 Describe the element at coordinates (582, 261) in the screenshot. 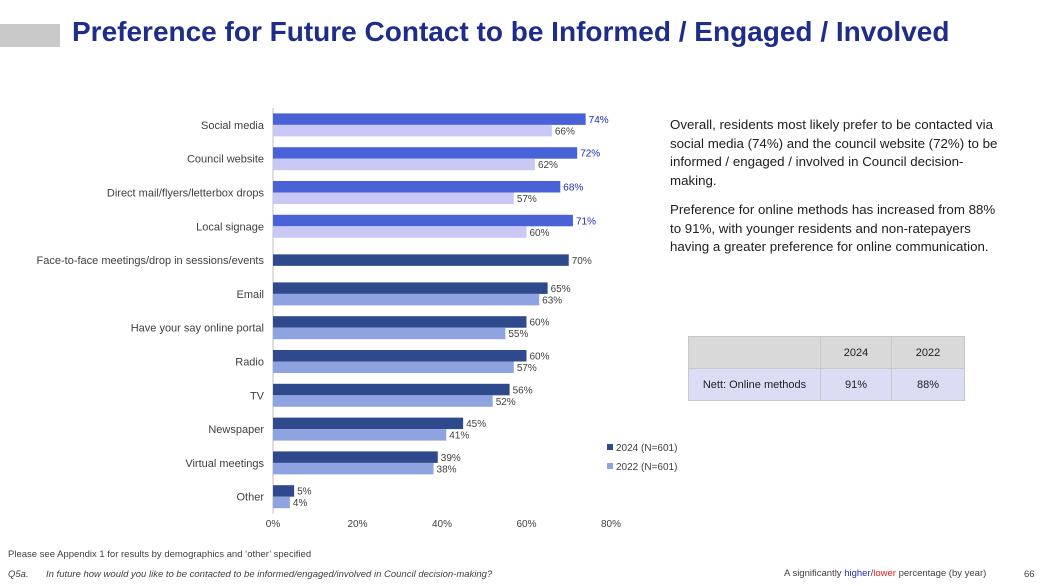

I see `data-label: 70%` at that location.